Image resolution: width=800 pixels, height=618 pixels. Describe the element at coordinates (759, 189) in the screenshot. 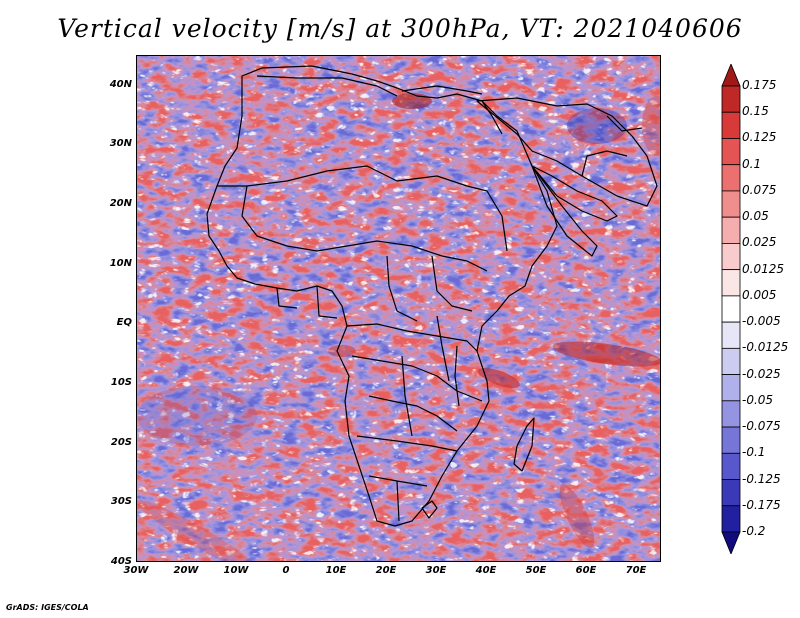

I see `colorbar-level-label: 0.075` at that location.